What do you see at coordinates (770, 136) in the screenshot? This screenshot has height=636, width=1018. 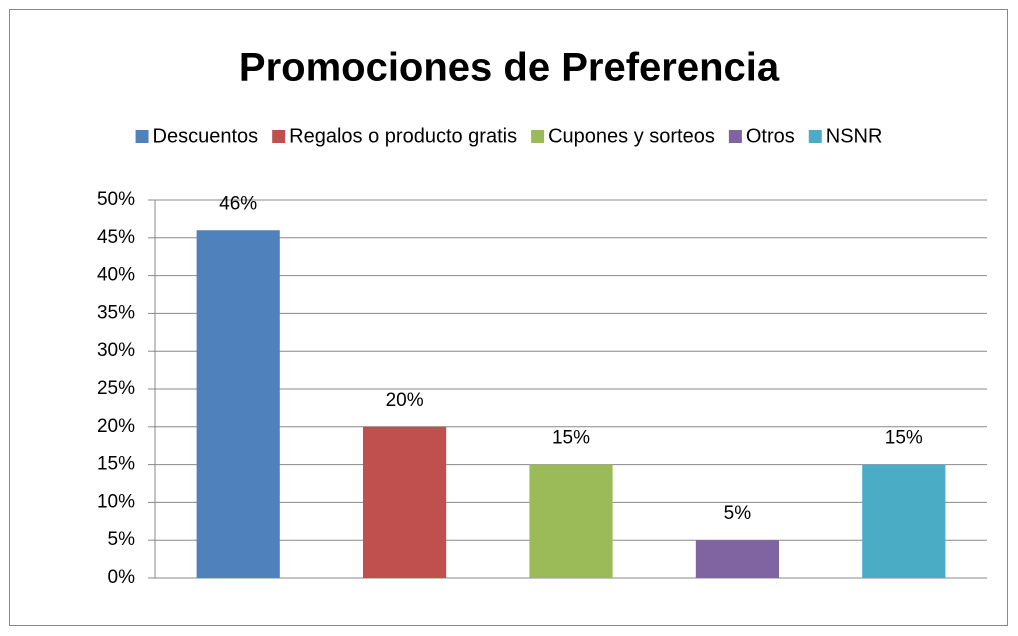 I see `legend-label: Otros` at bounding box center [770, 136].